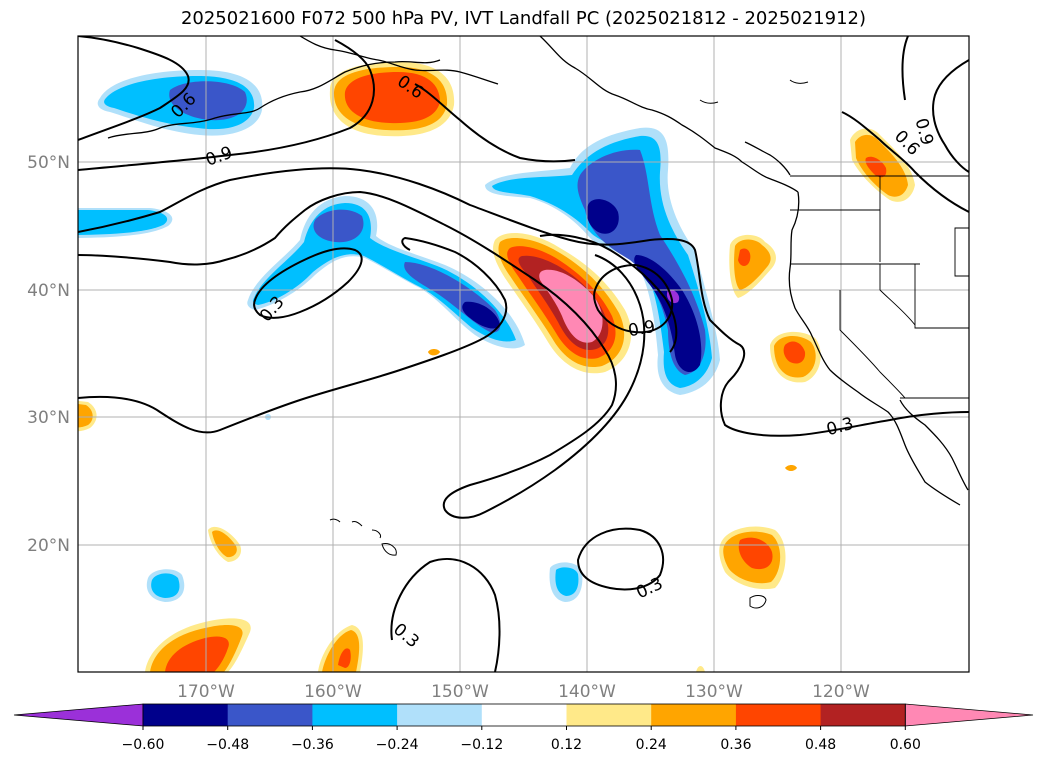 This screenshot has height=765, width=1047. Describe the element at coordinates (208, 101) in the screenshot. I see `pv-blob-nw-core` at that location.